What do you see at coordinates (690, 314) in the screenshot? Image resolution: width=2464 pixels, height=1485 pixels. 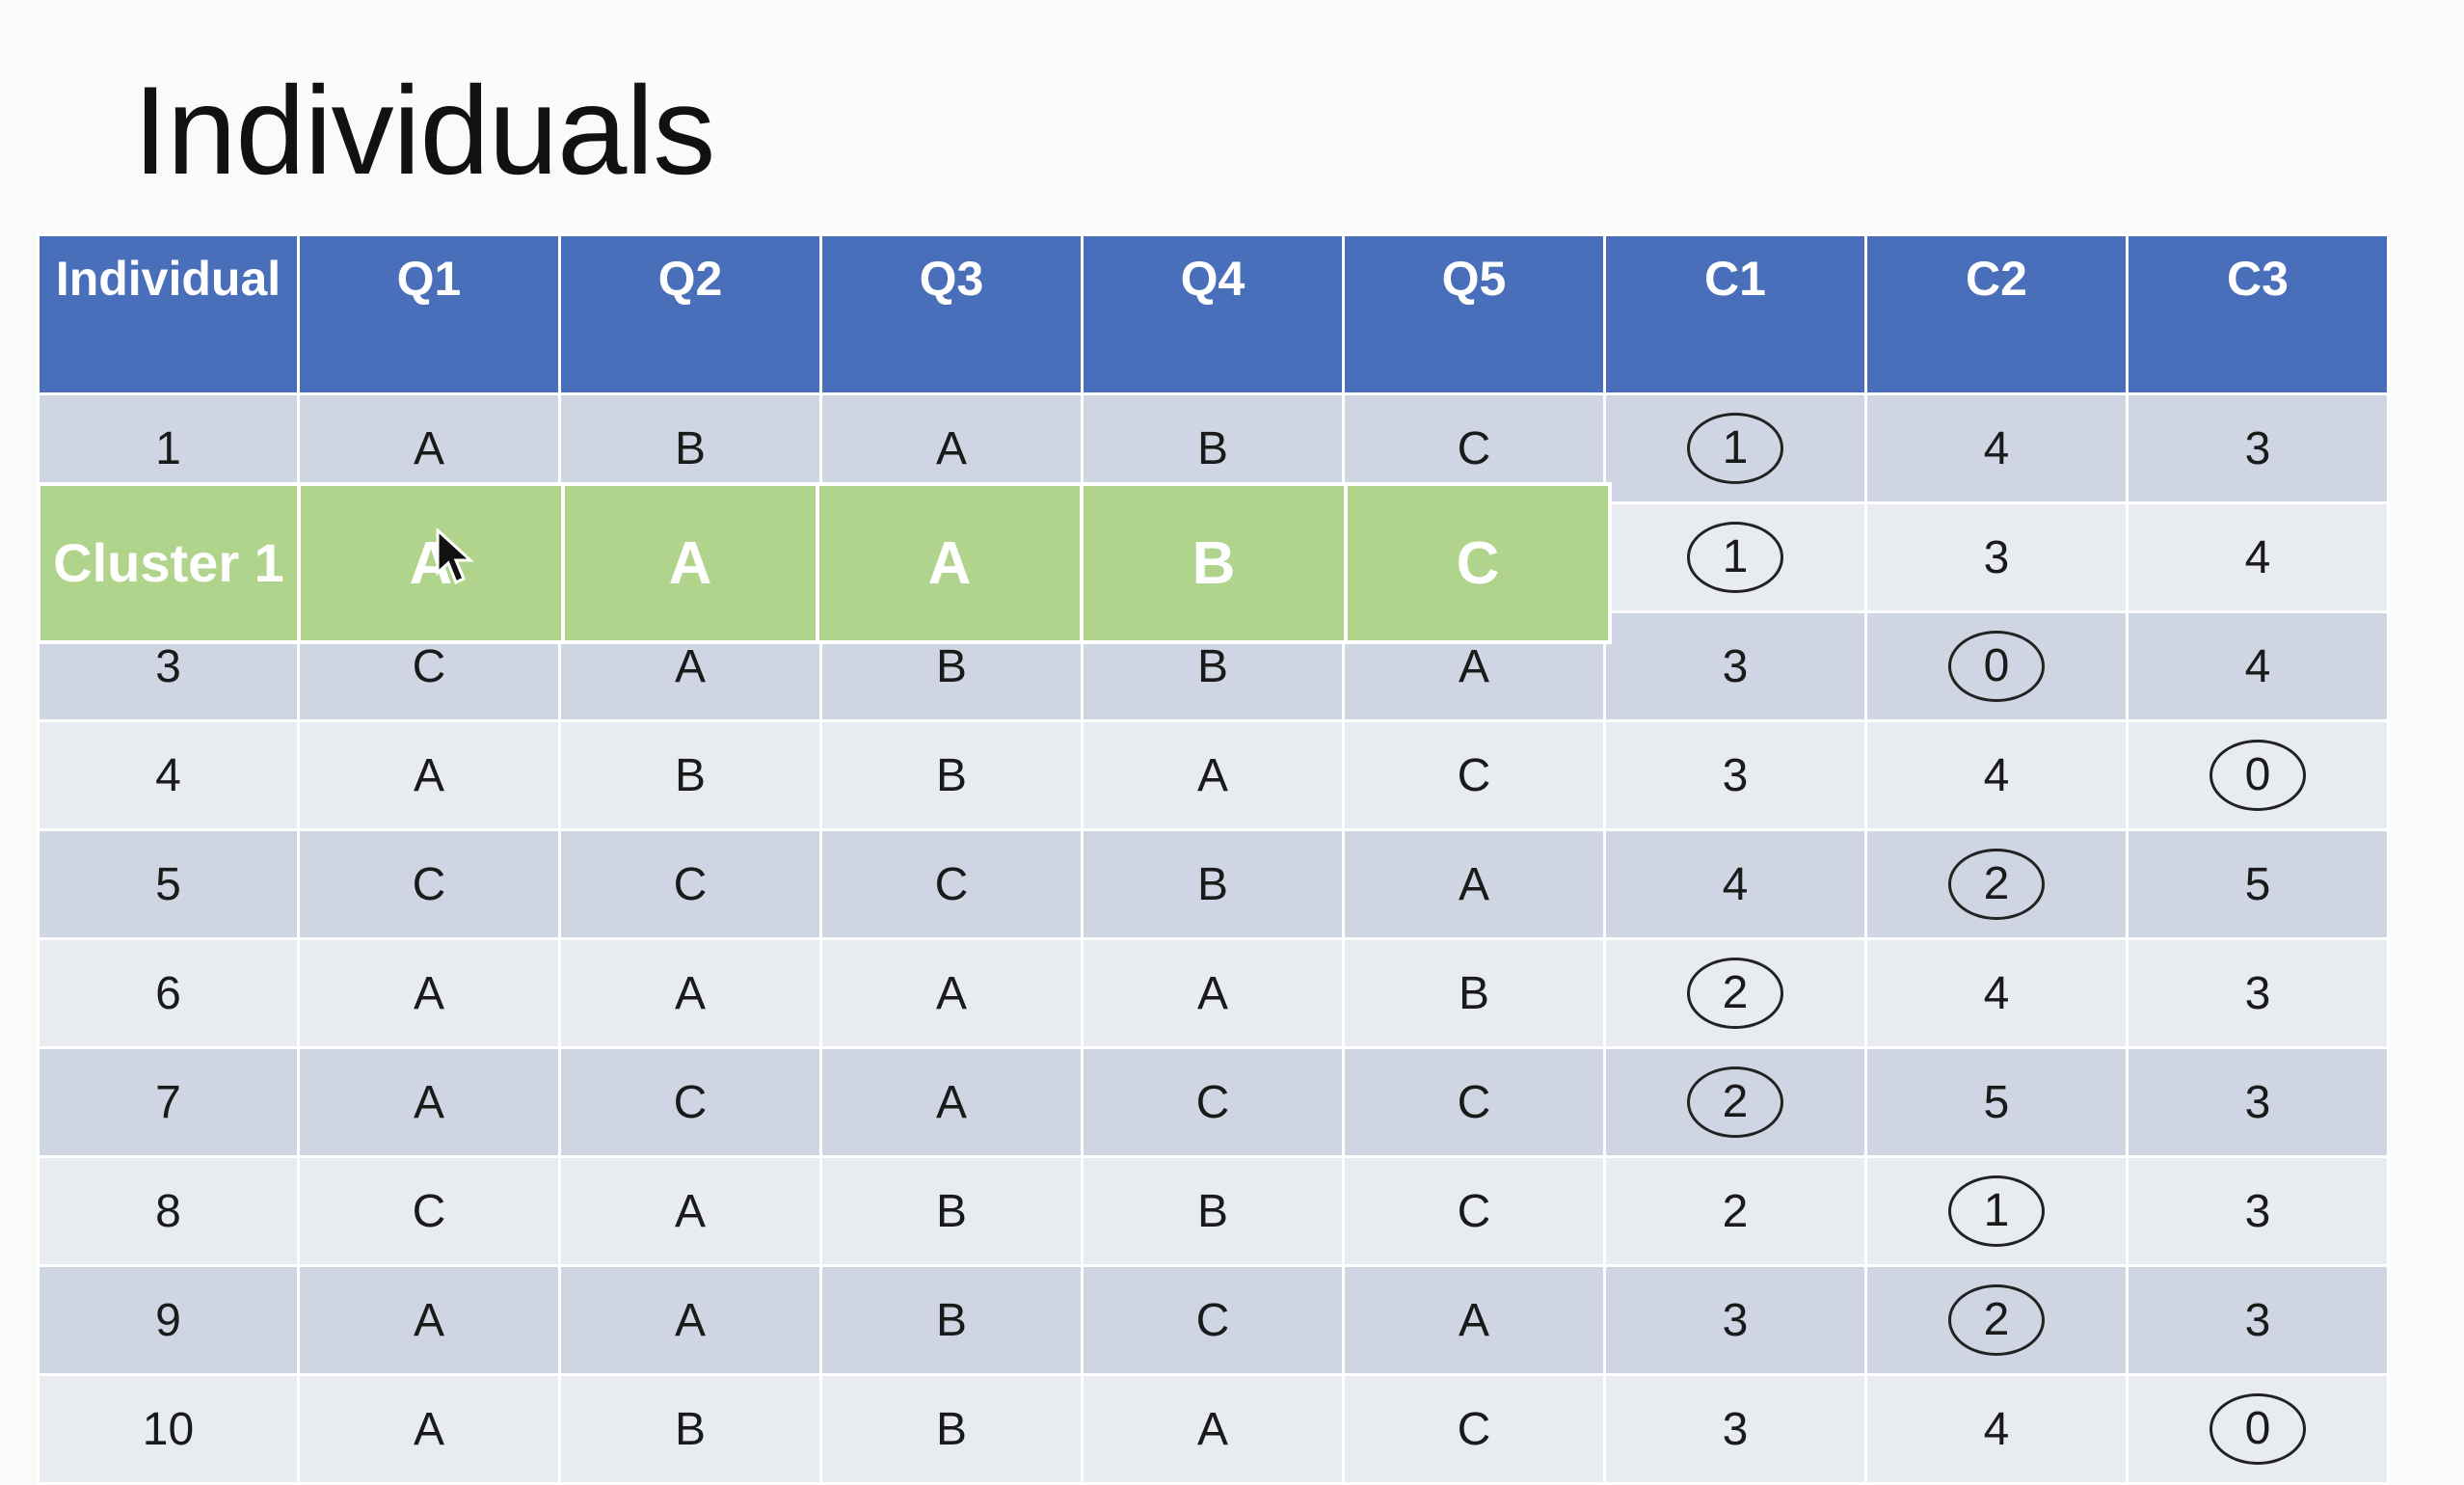 I see `header-q2: Q2` at bounding box center [690, 314].